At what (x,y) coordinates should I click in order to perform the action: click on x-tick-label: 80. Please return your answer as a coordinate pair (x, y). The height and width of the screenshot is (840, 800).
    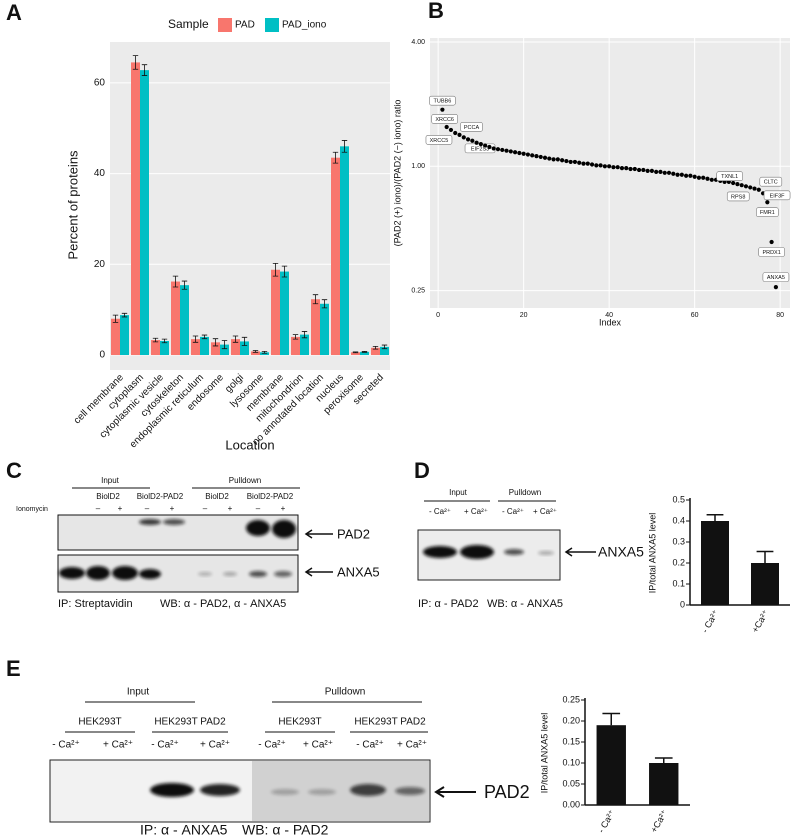
    Looking at the image, I should click on (780, 315).